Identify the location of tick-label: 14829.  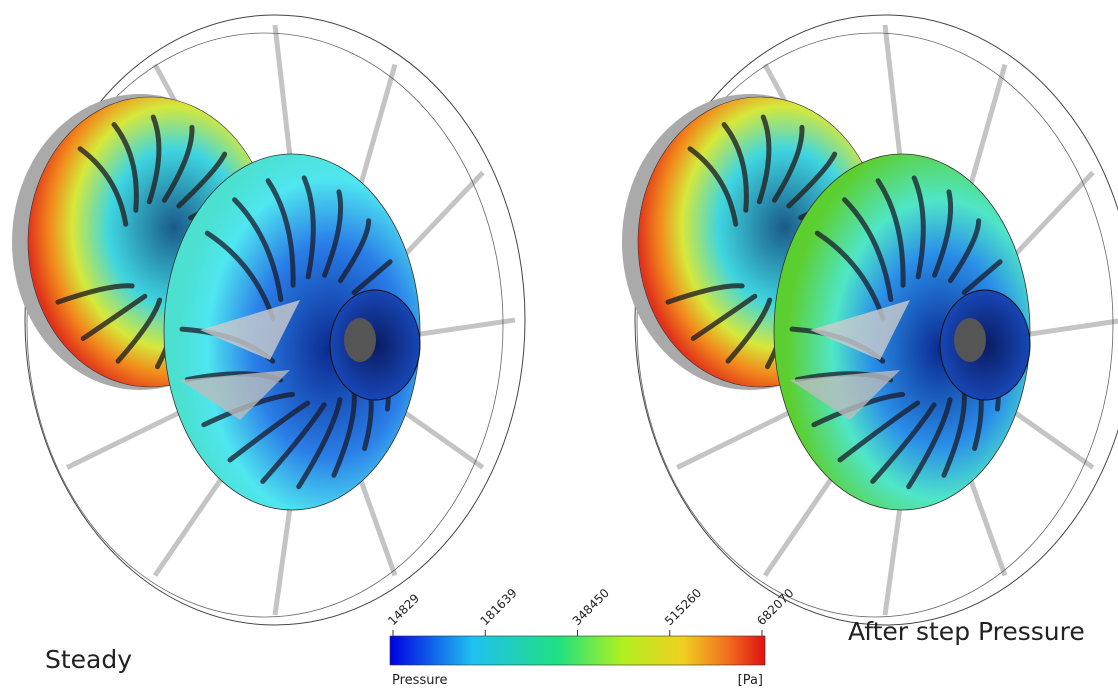
(403, 609).